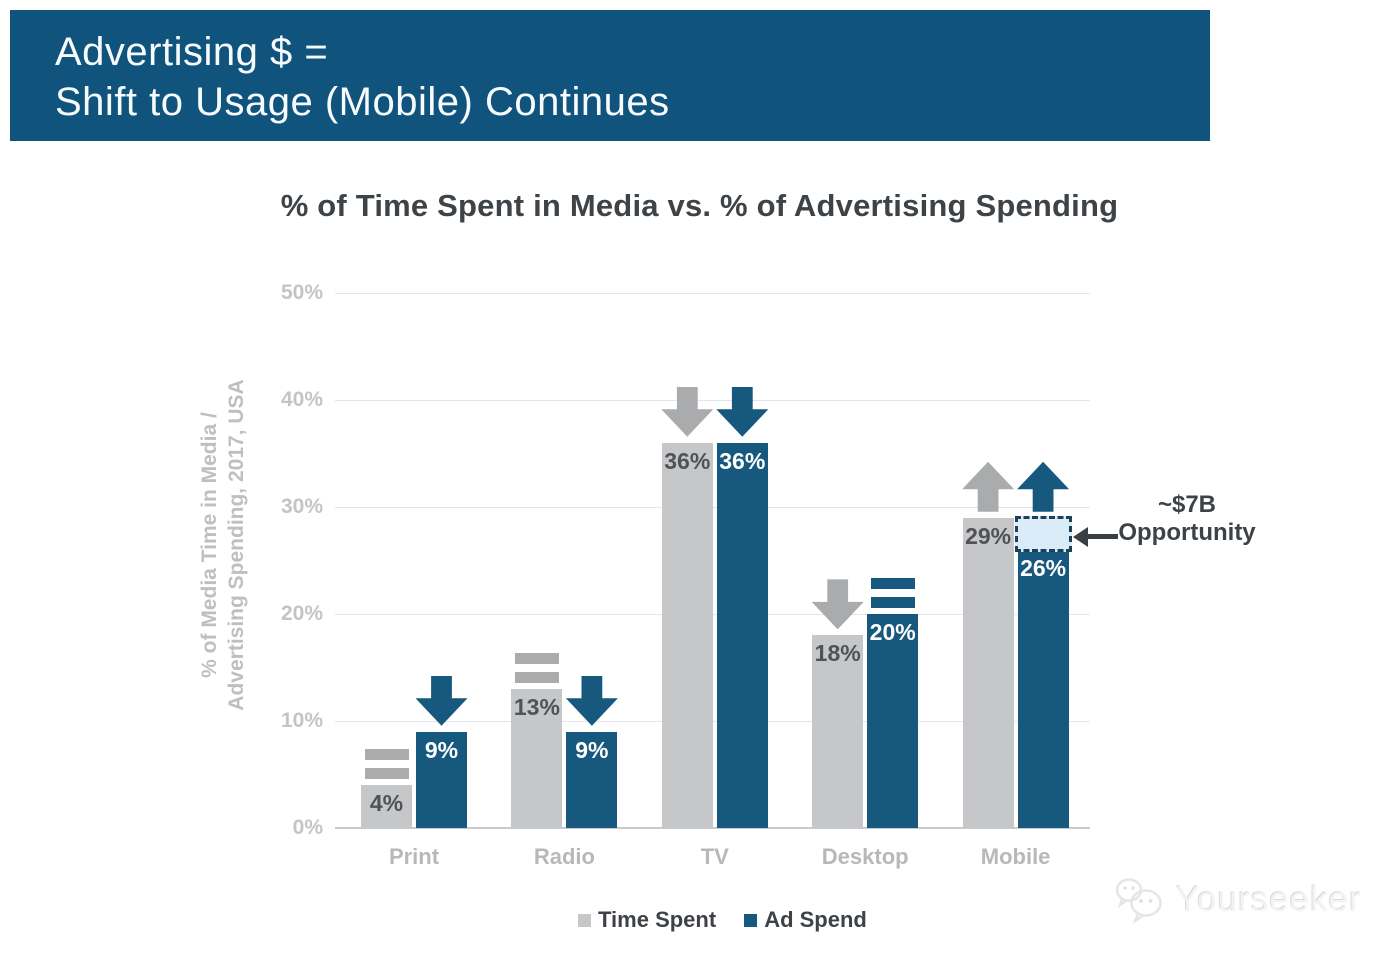 This screenshot has width=1399, height=960. Describe the element at coordinates (722, 920) in the screenshot. I see `legend: Time Spent Ad Spend` at that location.